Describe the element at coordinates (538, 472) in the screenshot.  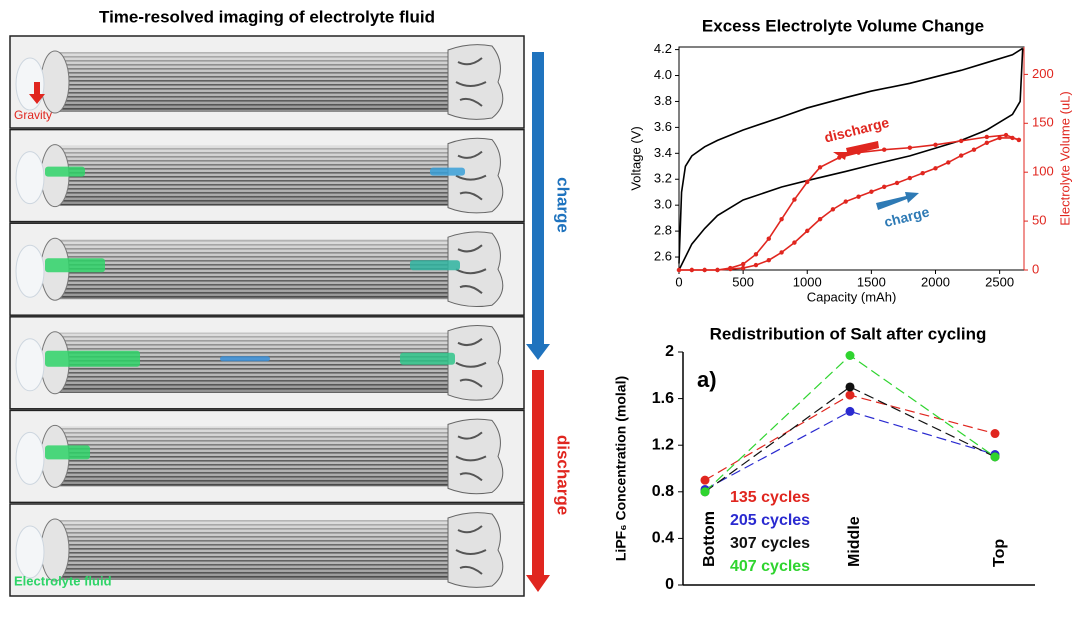
I see `discharge-arrow` at that location.